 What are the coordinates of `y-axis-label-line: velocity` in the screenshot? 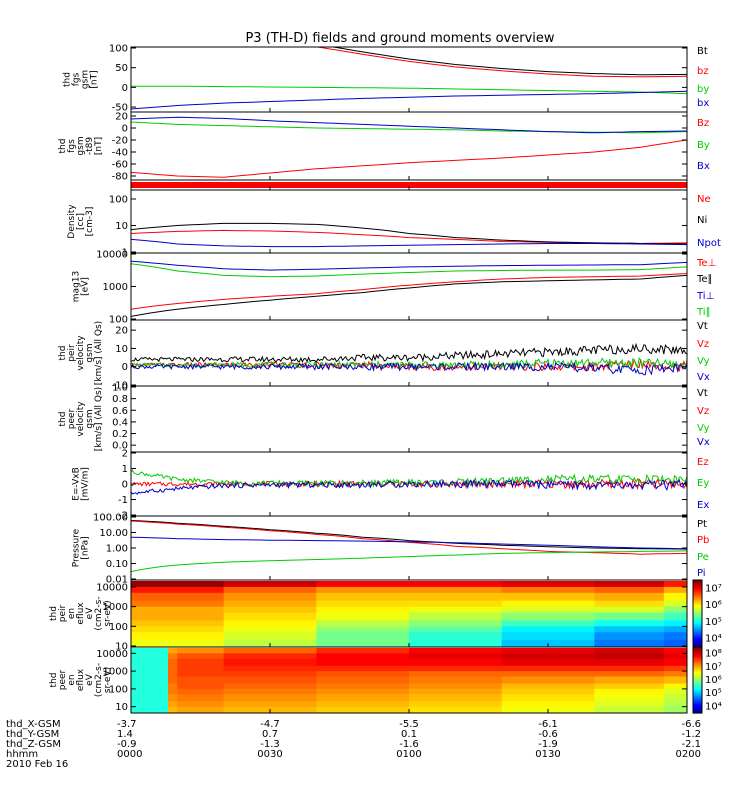 It's located at (81, 353).